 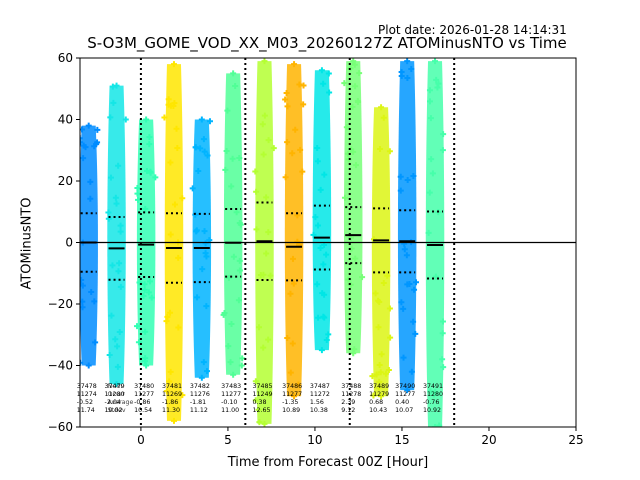 I want to click on stats-text: 37480, so click(x=144, y=386).